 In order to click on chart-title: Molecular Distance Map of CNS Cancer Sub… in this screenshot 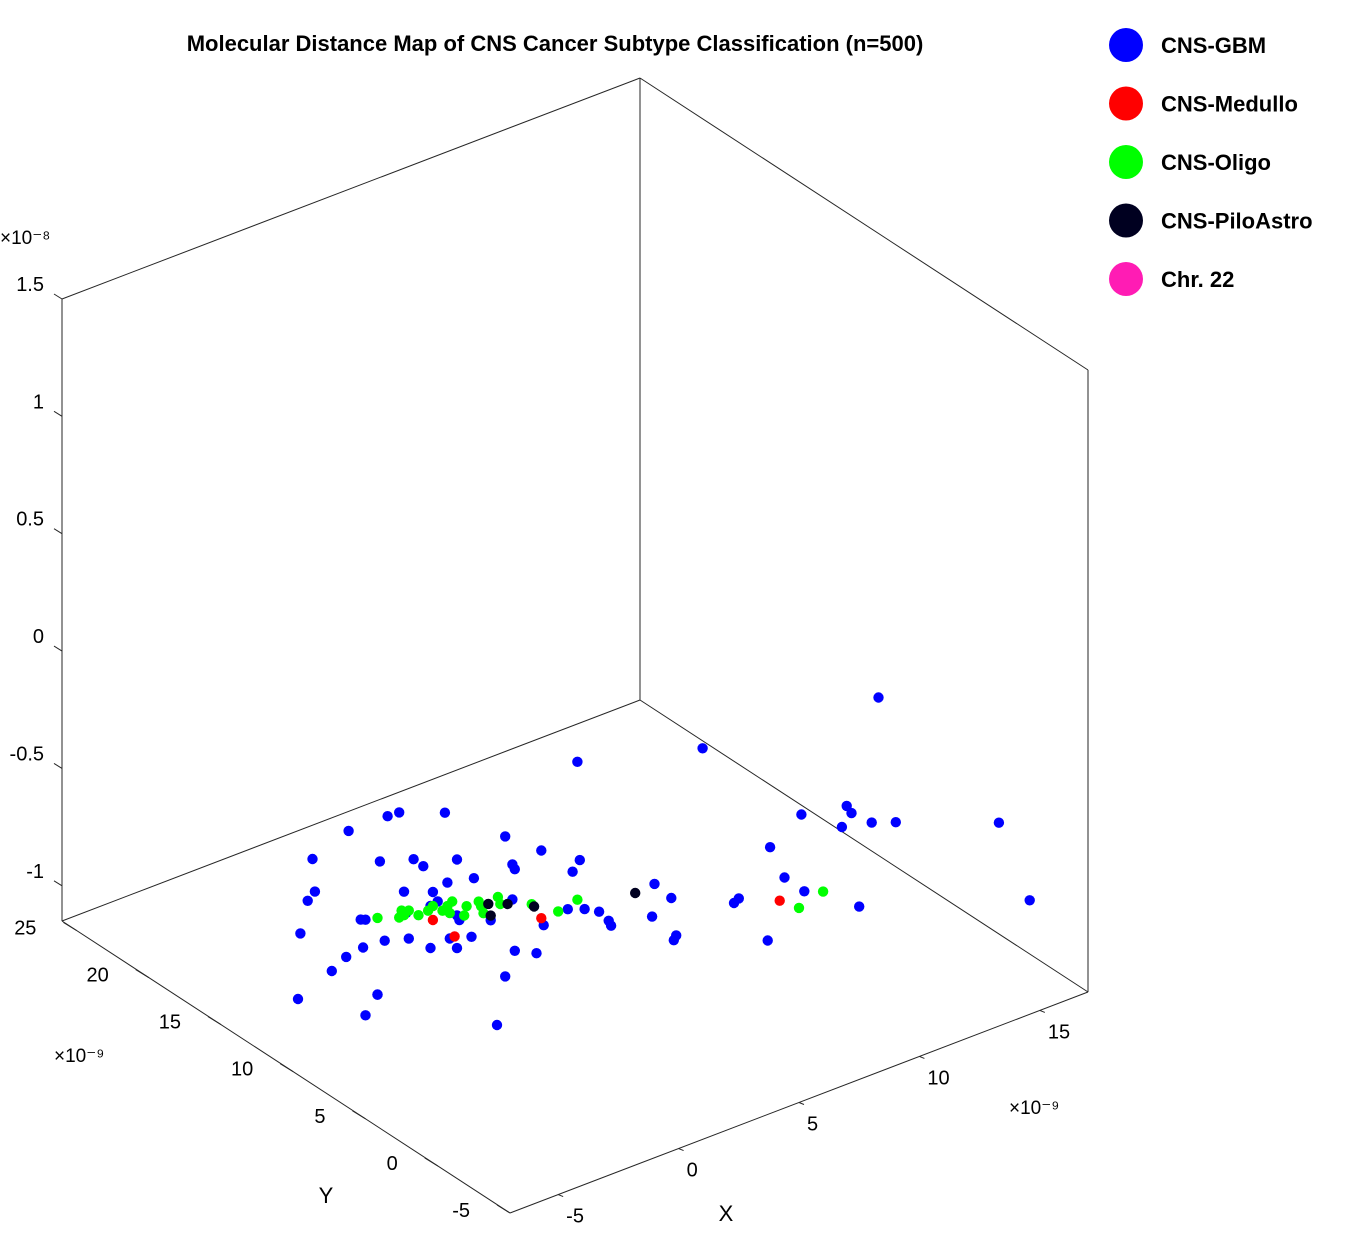, I will do `click(555, 43)`.